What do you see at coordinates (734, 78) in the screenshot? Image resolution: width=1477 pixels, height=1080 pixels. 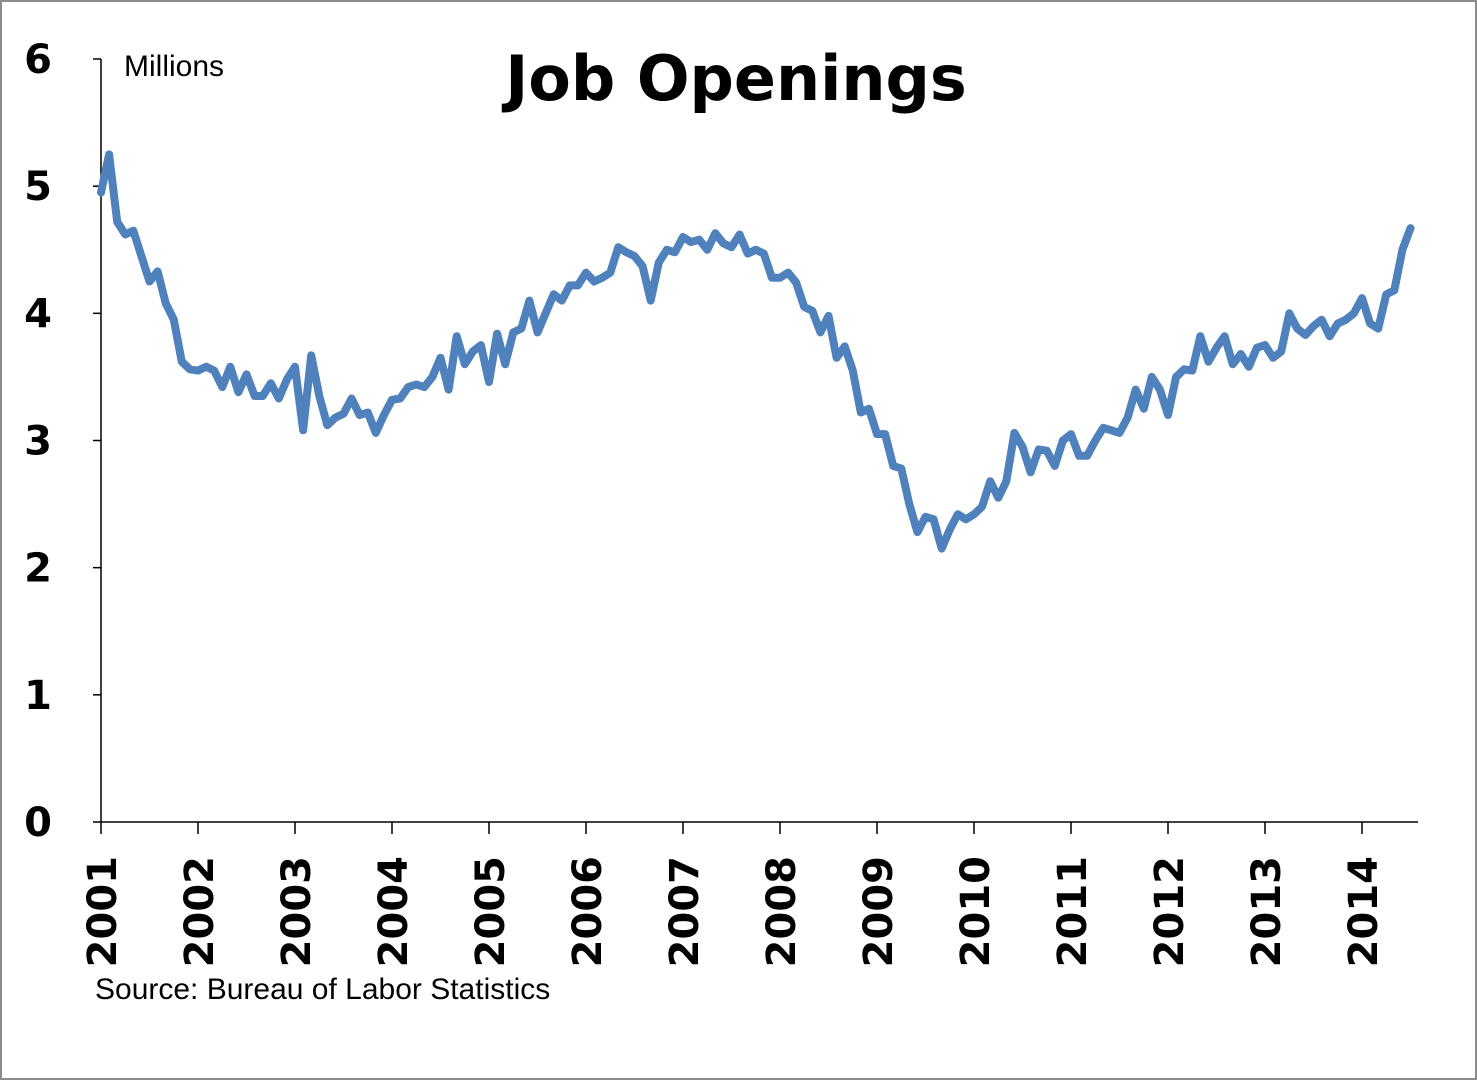 I see `chart-title: Job Openings` at bounding box center [734, 78].